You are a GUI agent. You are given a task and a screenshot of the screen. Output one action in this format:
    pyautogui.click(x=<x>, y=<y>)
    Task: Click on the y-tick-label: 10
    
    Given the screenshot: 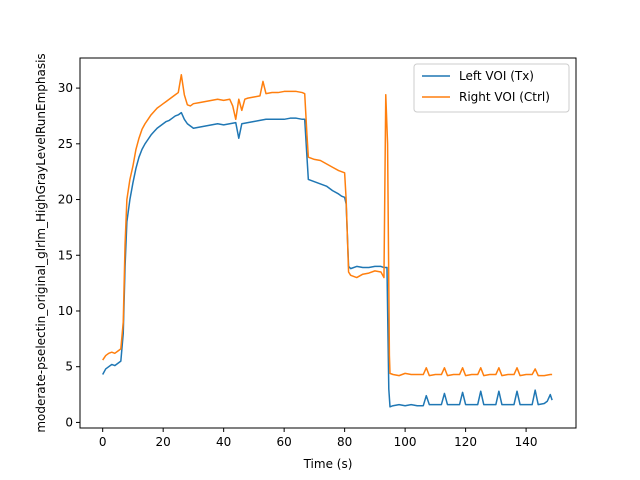 What is the action you would take?
    pyautogui.click(x=65, y=311)
    